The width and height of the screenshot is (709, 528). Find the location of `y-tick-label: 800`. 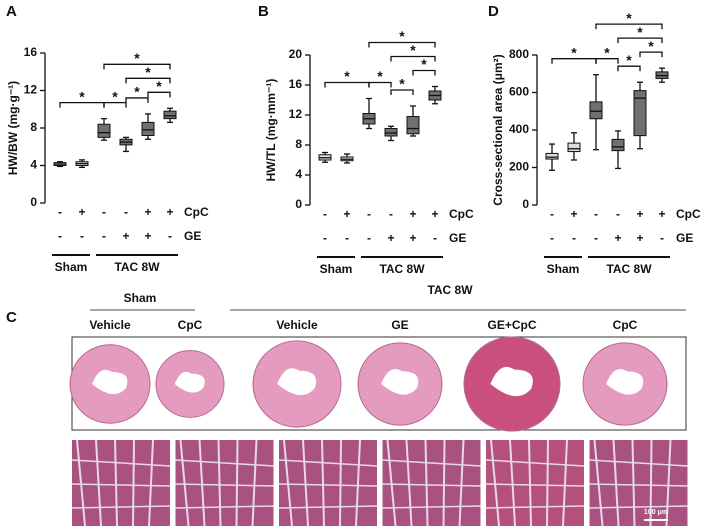

y-tick-label: 800 is located at coordinates (519, 54).